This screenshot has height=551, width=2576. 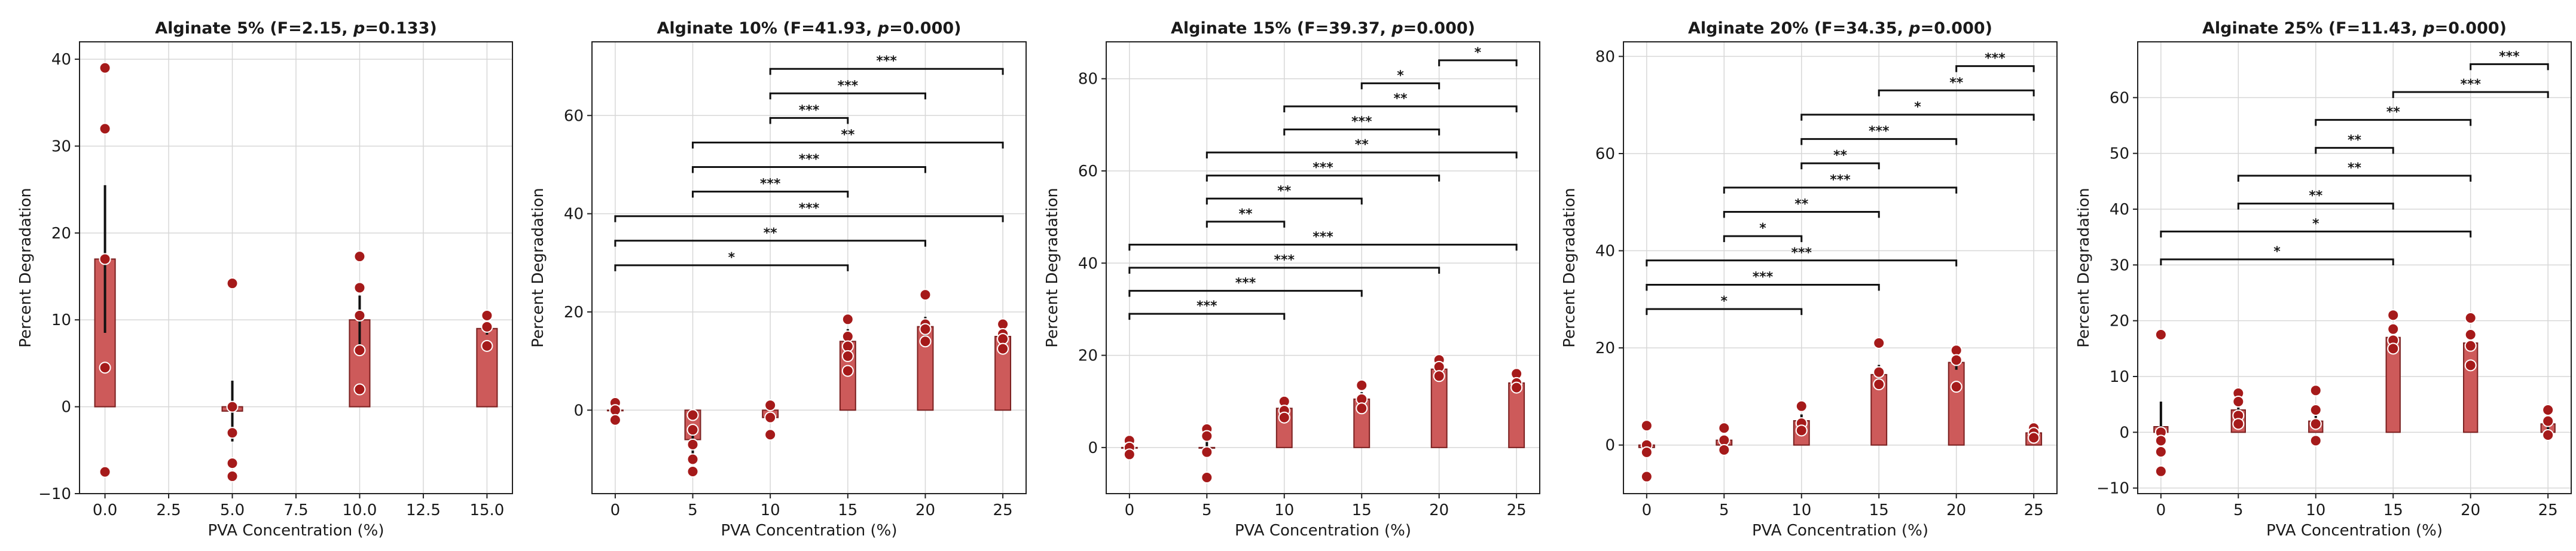 I want to click on y-tick-label: 0, so click(x=578, y=411).